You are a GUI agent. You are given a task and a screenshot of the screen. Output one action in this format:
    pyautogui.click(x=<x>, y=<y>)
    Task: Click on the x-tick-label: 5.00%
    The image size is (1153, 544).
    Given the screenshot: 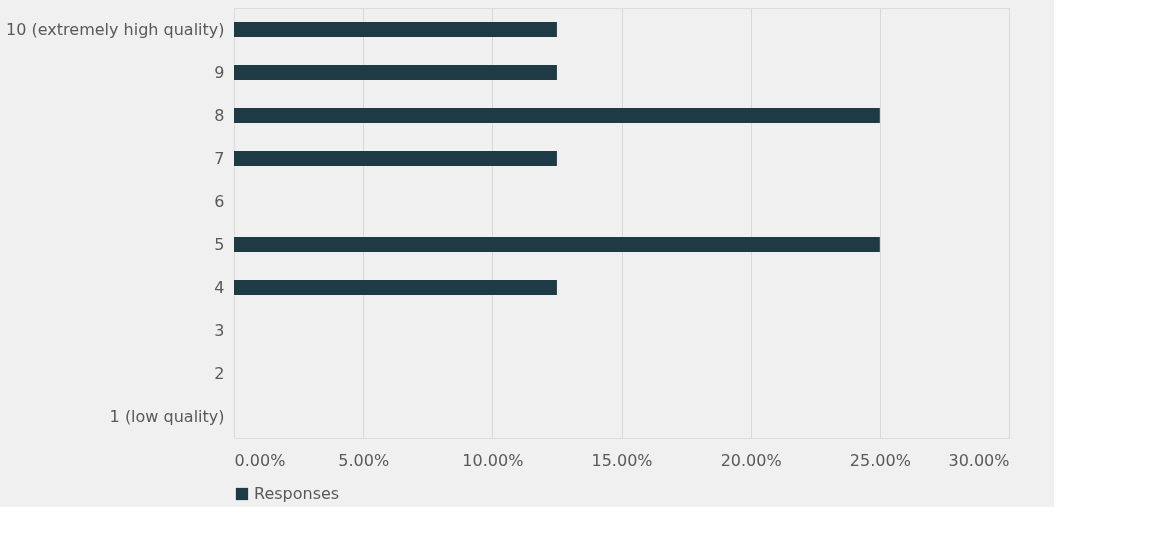 What is the action you would take?
    pyautogui.click(x=364, y=460)
    